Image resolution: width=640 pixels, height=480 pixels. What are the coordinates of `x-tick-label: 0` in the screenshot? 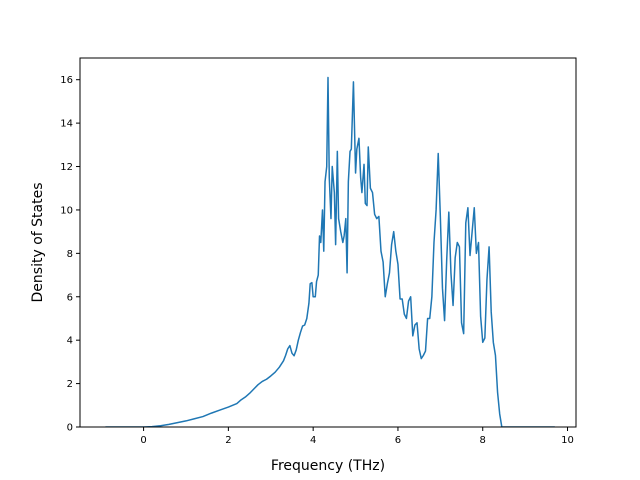 It's located at (143, 440).